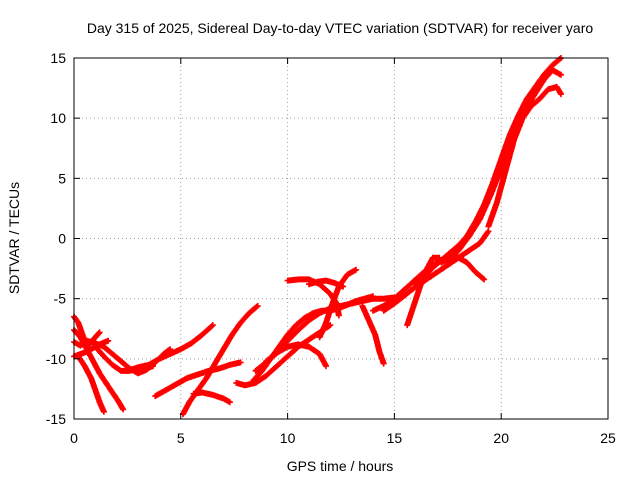 This screenshot has width=640, height=480. I want to click on y-axis-label: SDTVAR / TECUs, so click(14, 238).